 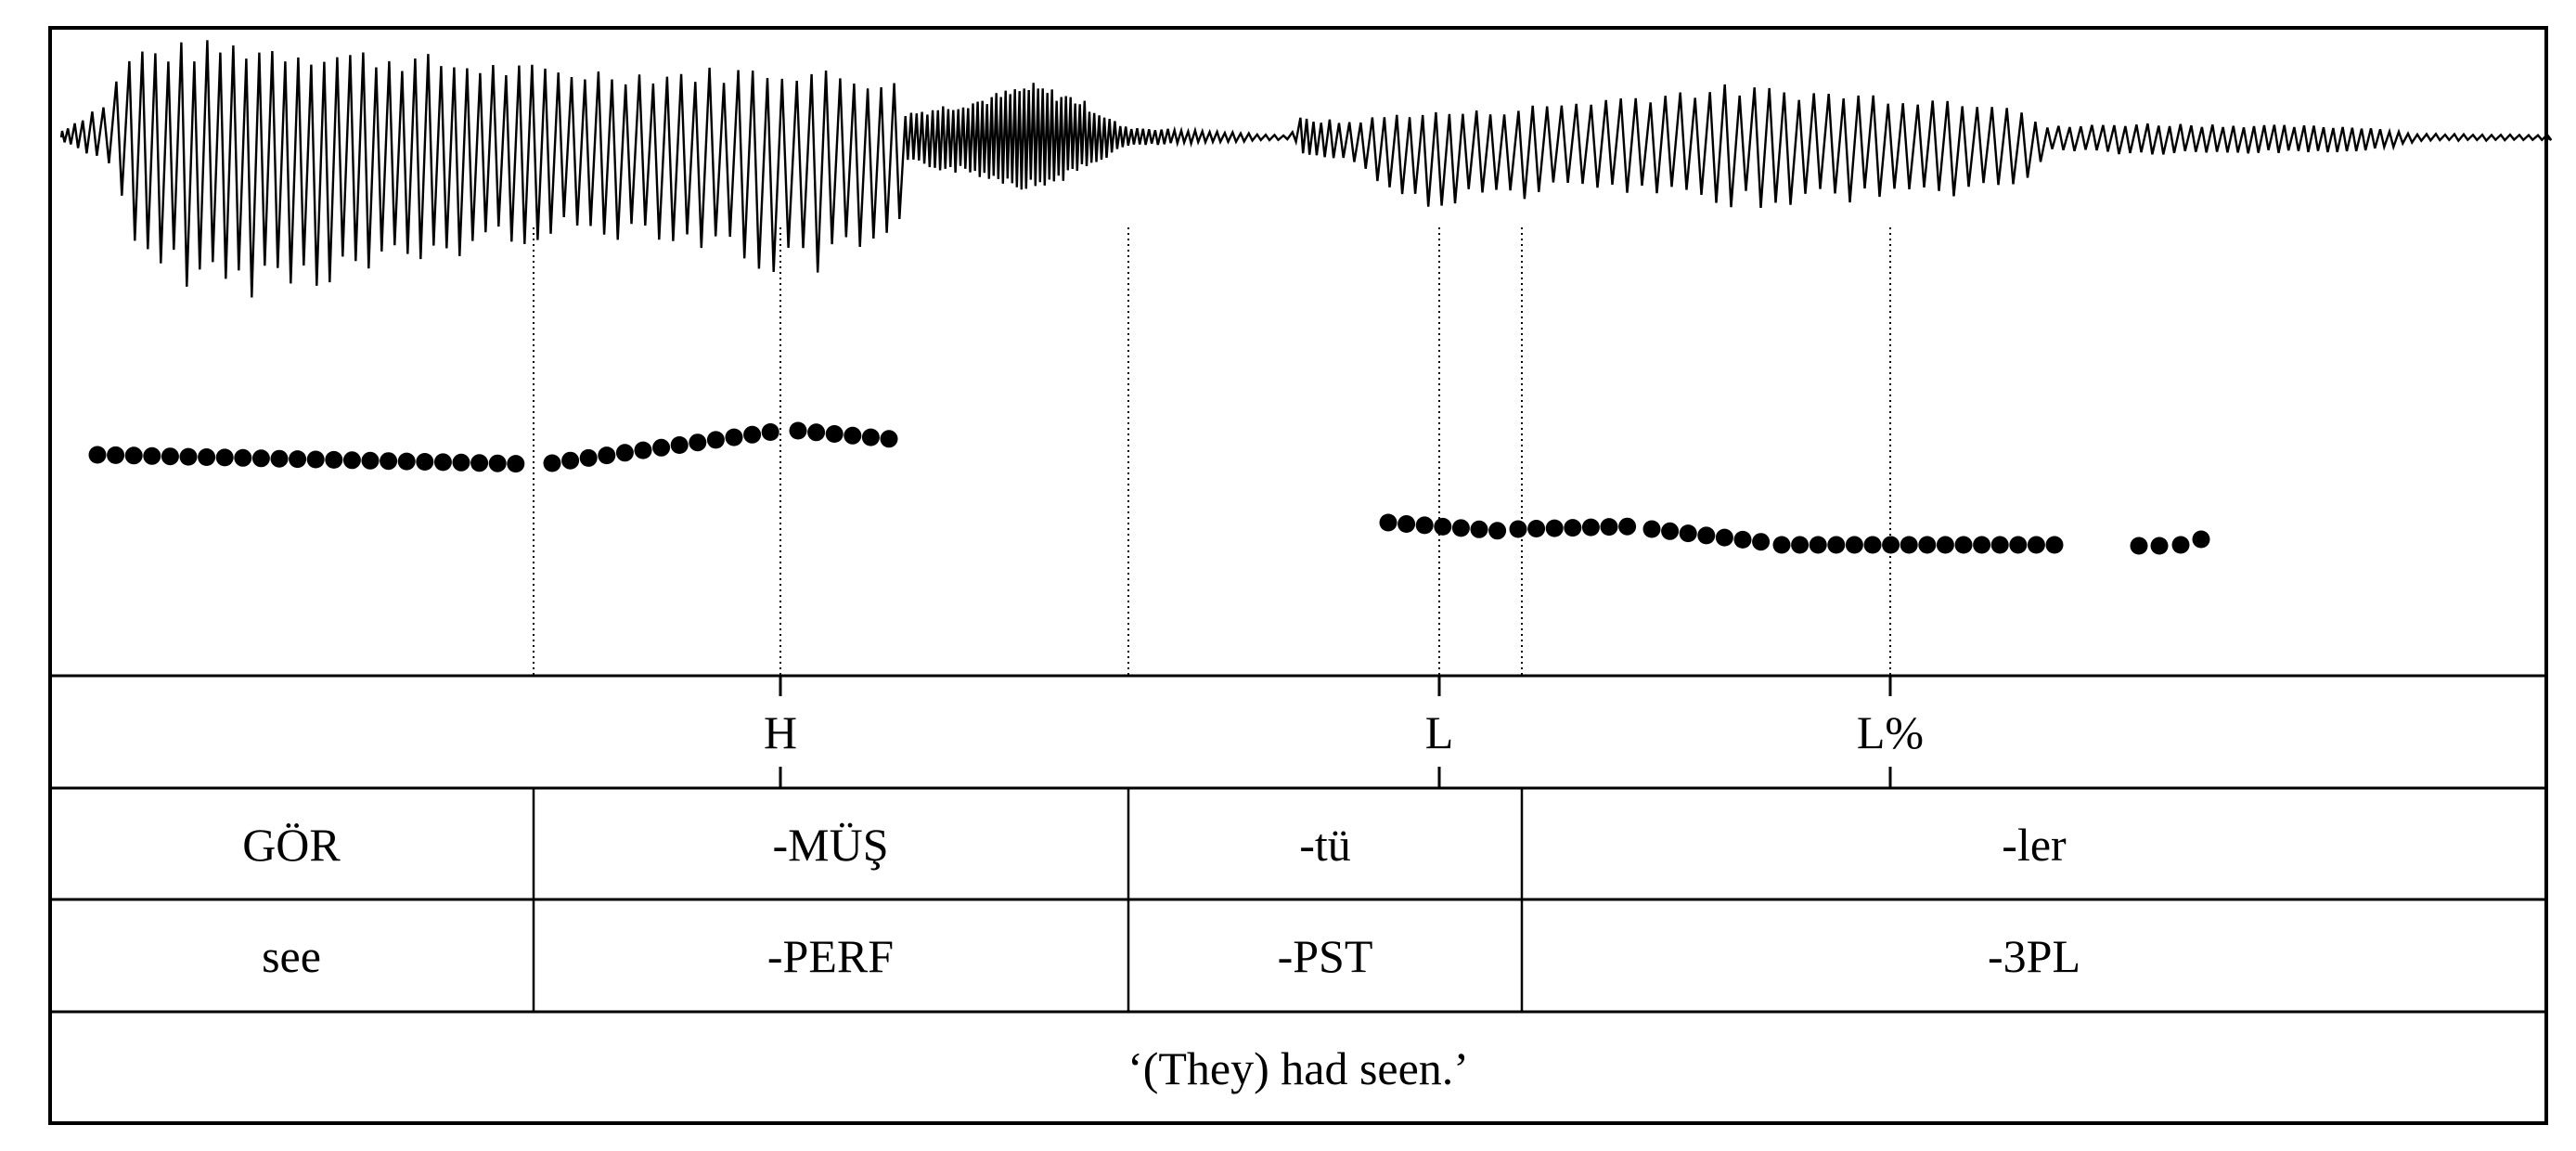 I want to click on morpheme-mus: -MÜŞ, so click(x=830, y=845).